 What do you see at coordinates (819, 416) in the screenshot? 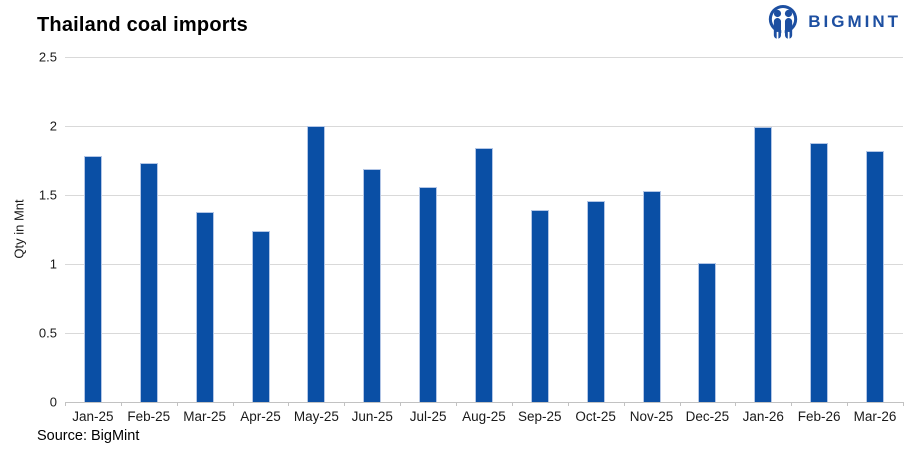
I see `x-tick-label: Feb-26` at bounding box center [819, 416].